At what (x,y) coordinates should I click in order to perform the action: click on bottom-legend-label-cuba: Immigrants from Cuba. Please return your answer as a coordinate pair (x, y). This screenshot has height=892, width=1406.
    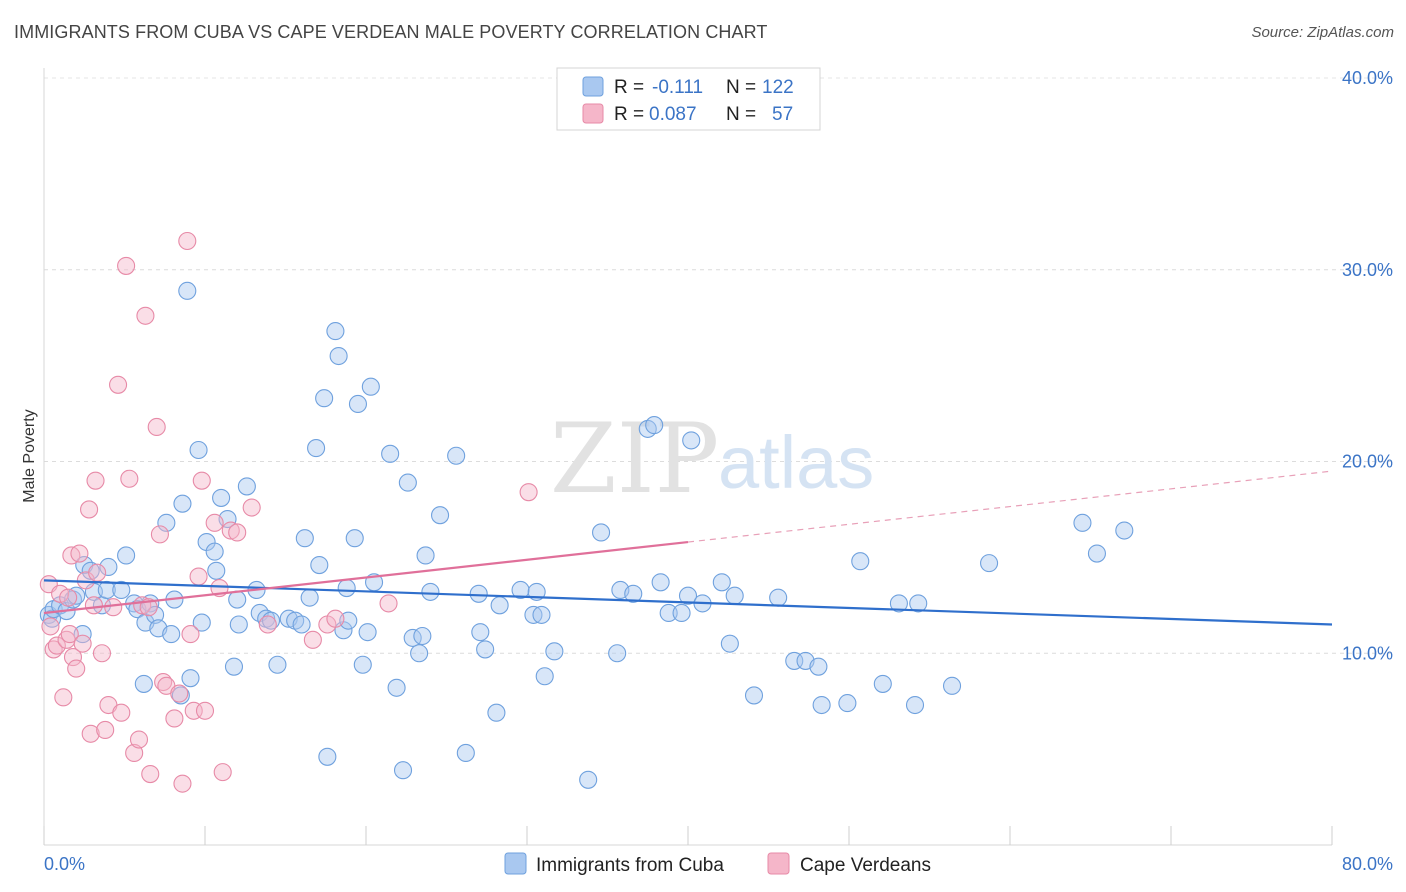
    Looking at the image, I should click on (630, 865).